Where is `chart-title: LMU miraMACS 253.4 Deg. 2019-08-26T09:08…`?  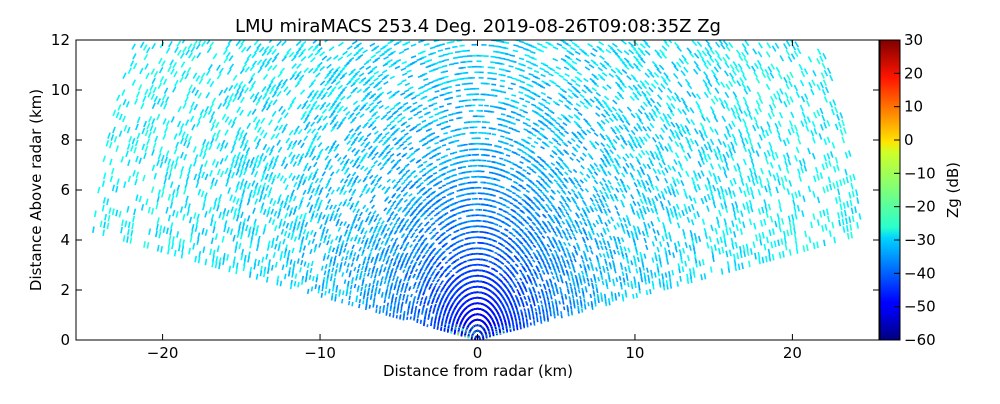
chart-title: LMU miraMACS 253.4 Deg. 2019-08-26T09:08… is located at coordinates (478, 26).